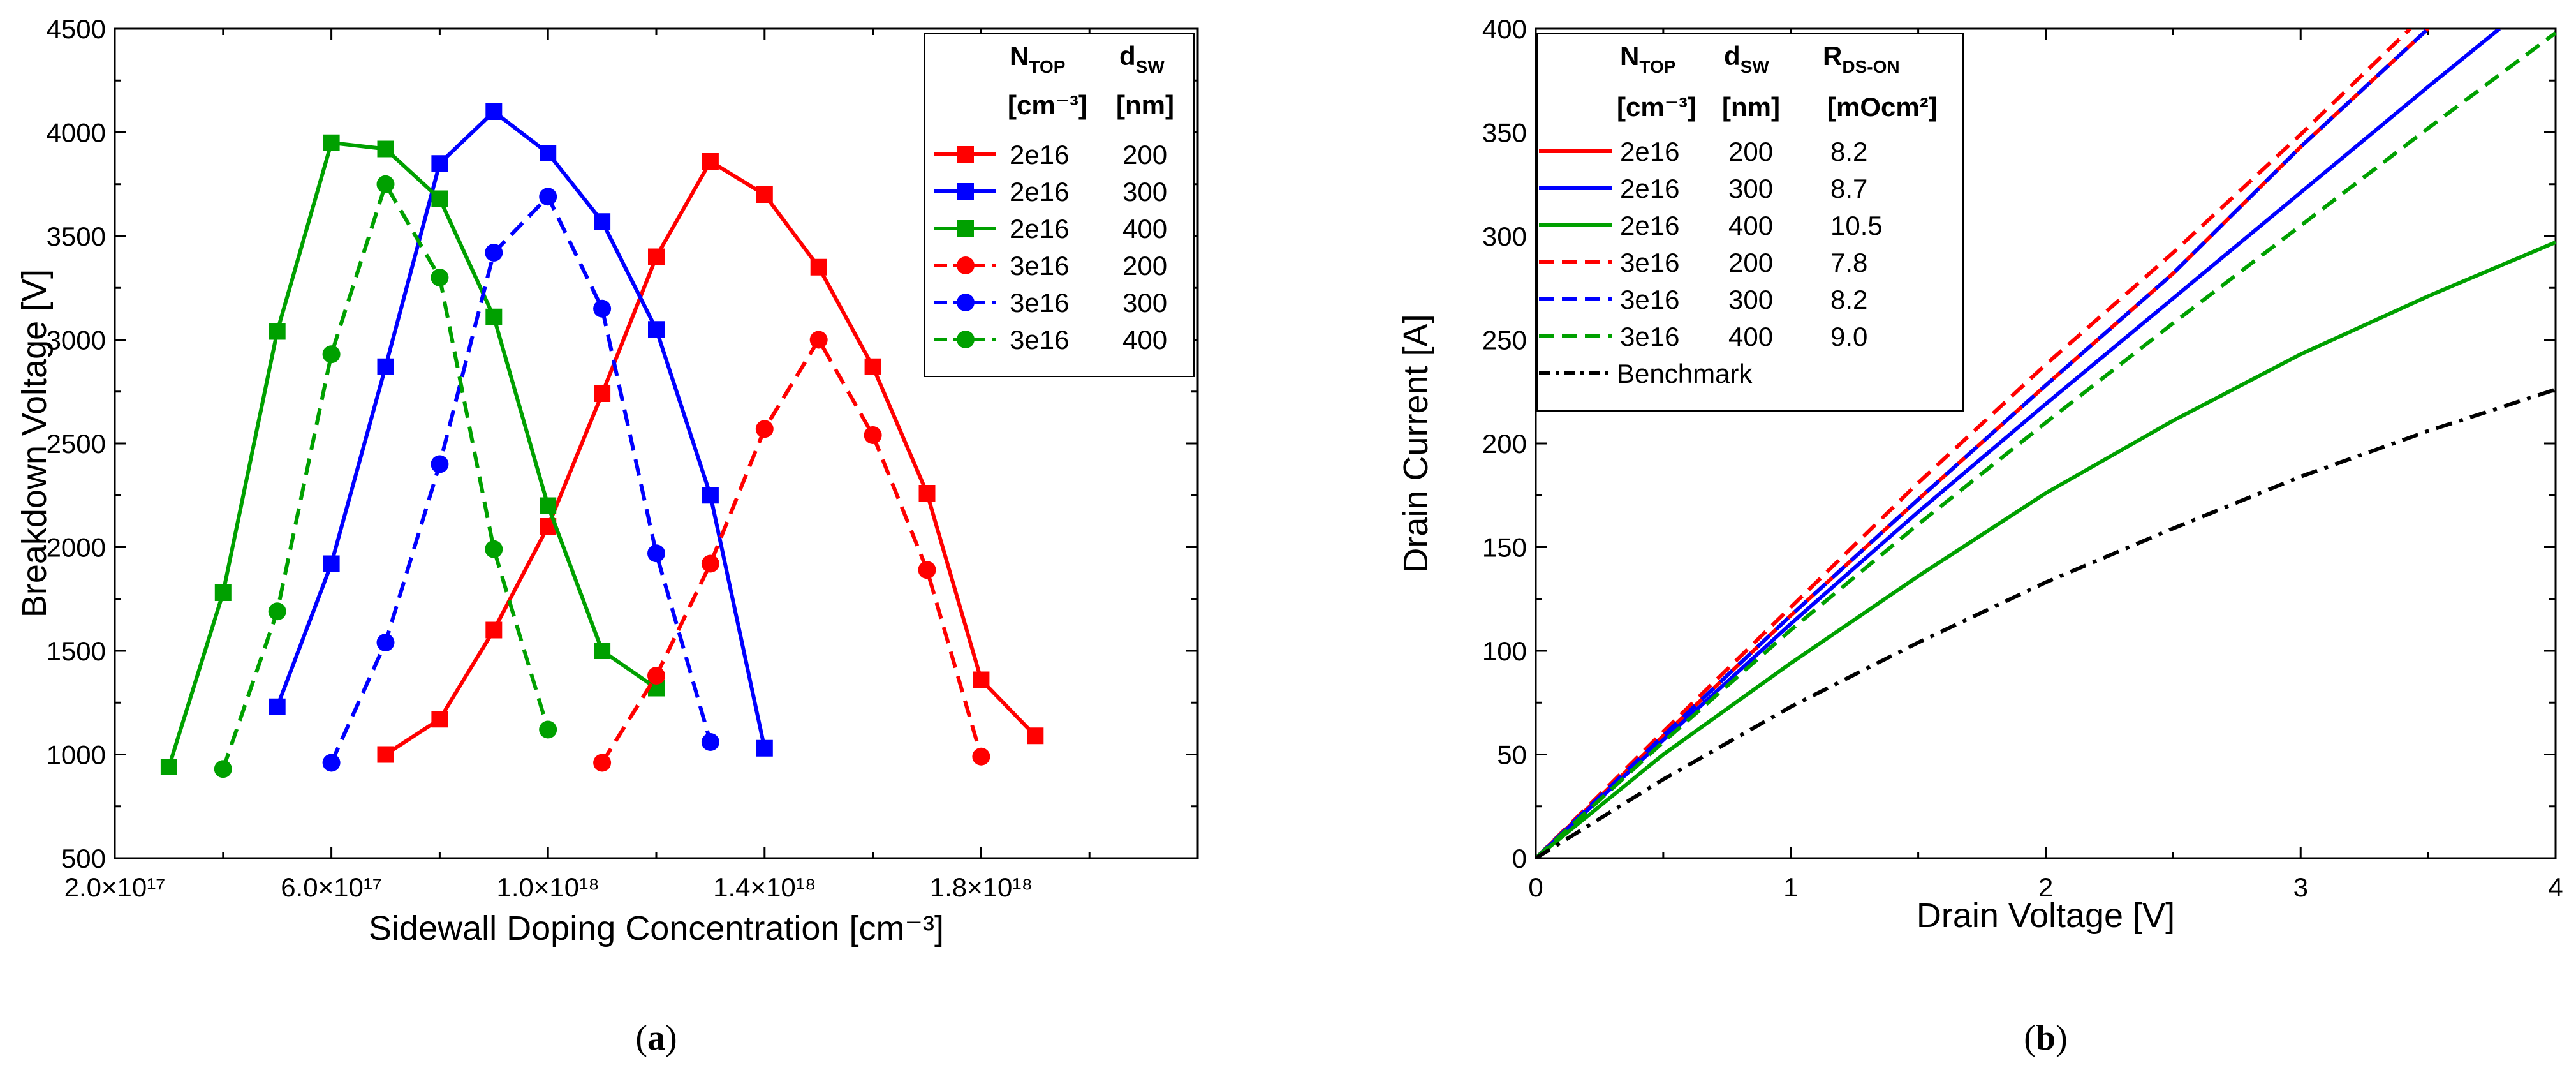 The image size is (2576, 1070). What do you see at coordinates (1504, 444) in the screenshot?
I see `y-tick-label: 200` at bounding box center [1504, 444].